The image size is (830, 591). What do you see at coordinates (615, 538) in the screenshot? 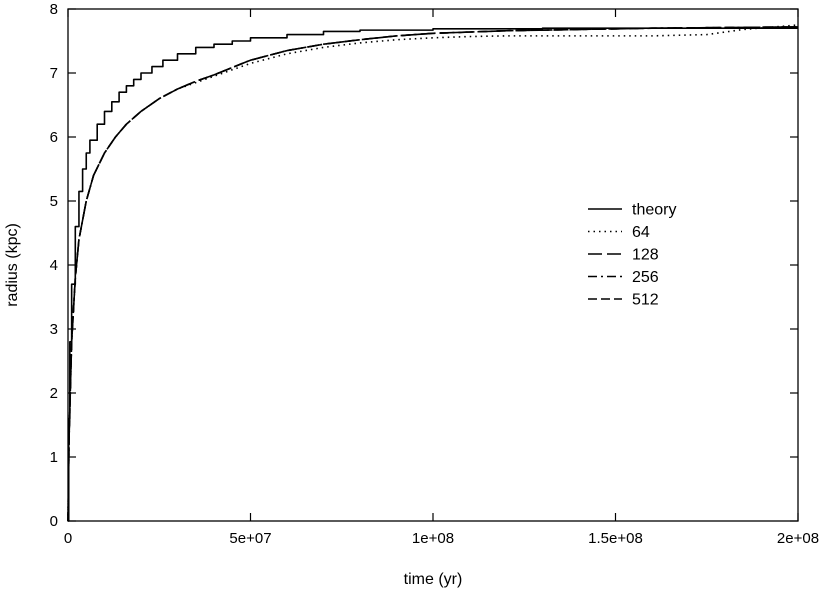
I see `x-tick-label: 1.5e+08` at bounding box center [615, 538].